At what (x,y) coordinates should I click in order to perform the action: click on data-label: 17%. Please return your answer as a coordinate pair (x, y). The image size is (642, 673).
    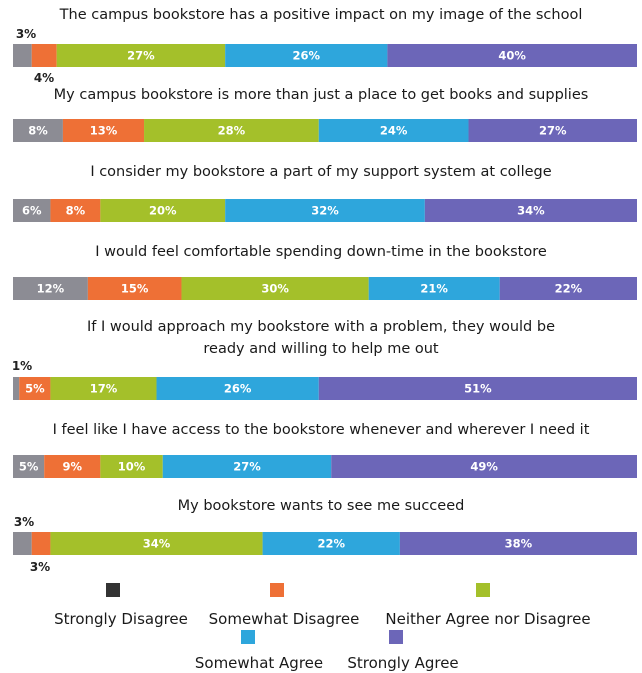
    Looking at the image, I should click on (104, 389).